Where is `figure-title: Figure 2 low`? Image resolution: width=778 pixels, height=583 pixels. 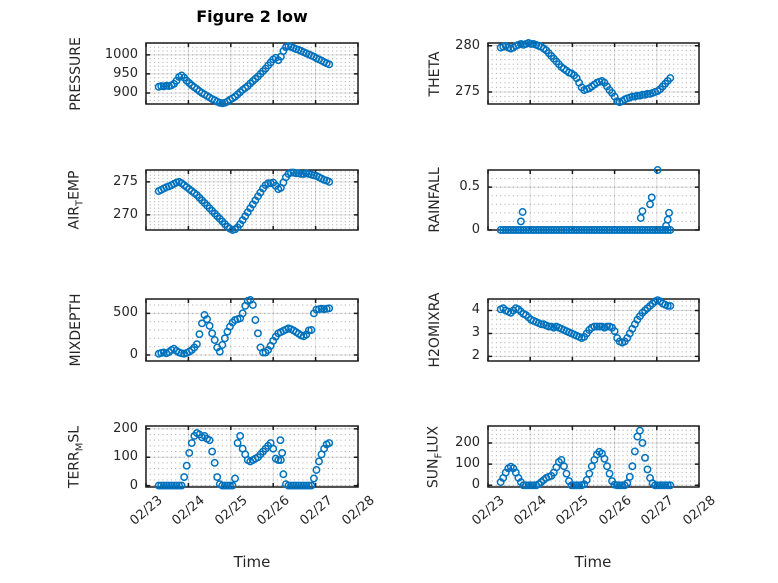 figure-title: Figure 2 low is located at coordinates (252, 16).